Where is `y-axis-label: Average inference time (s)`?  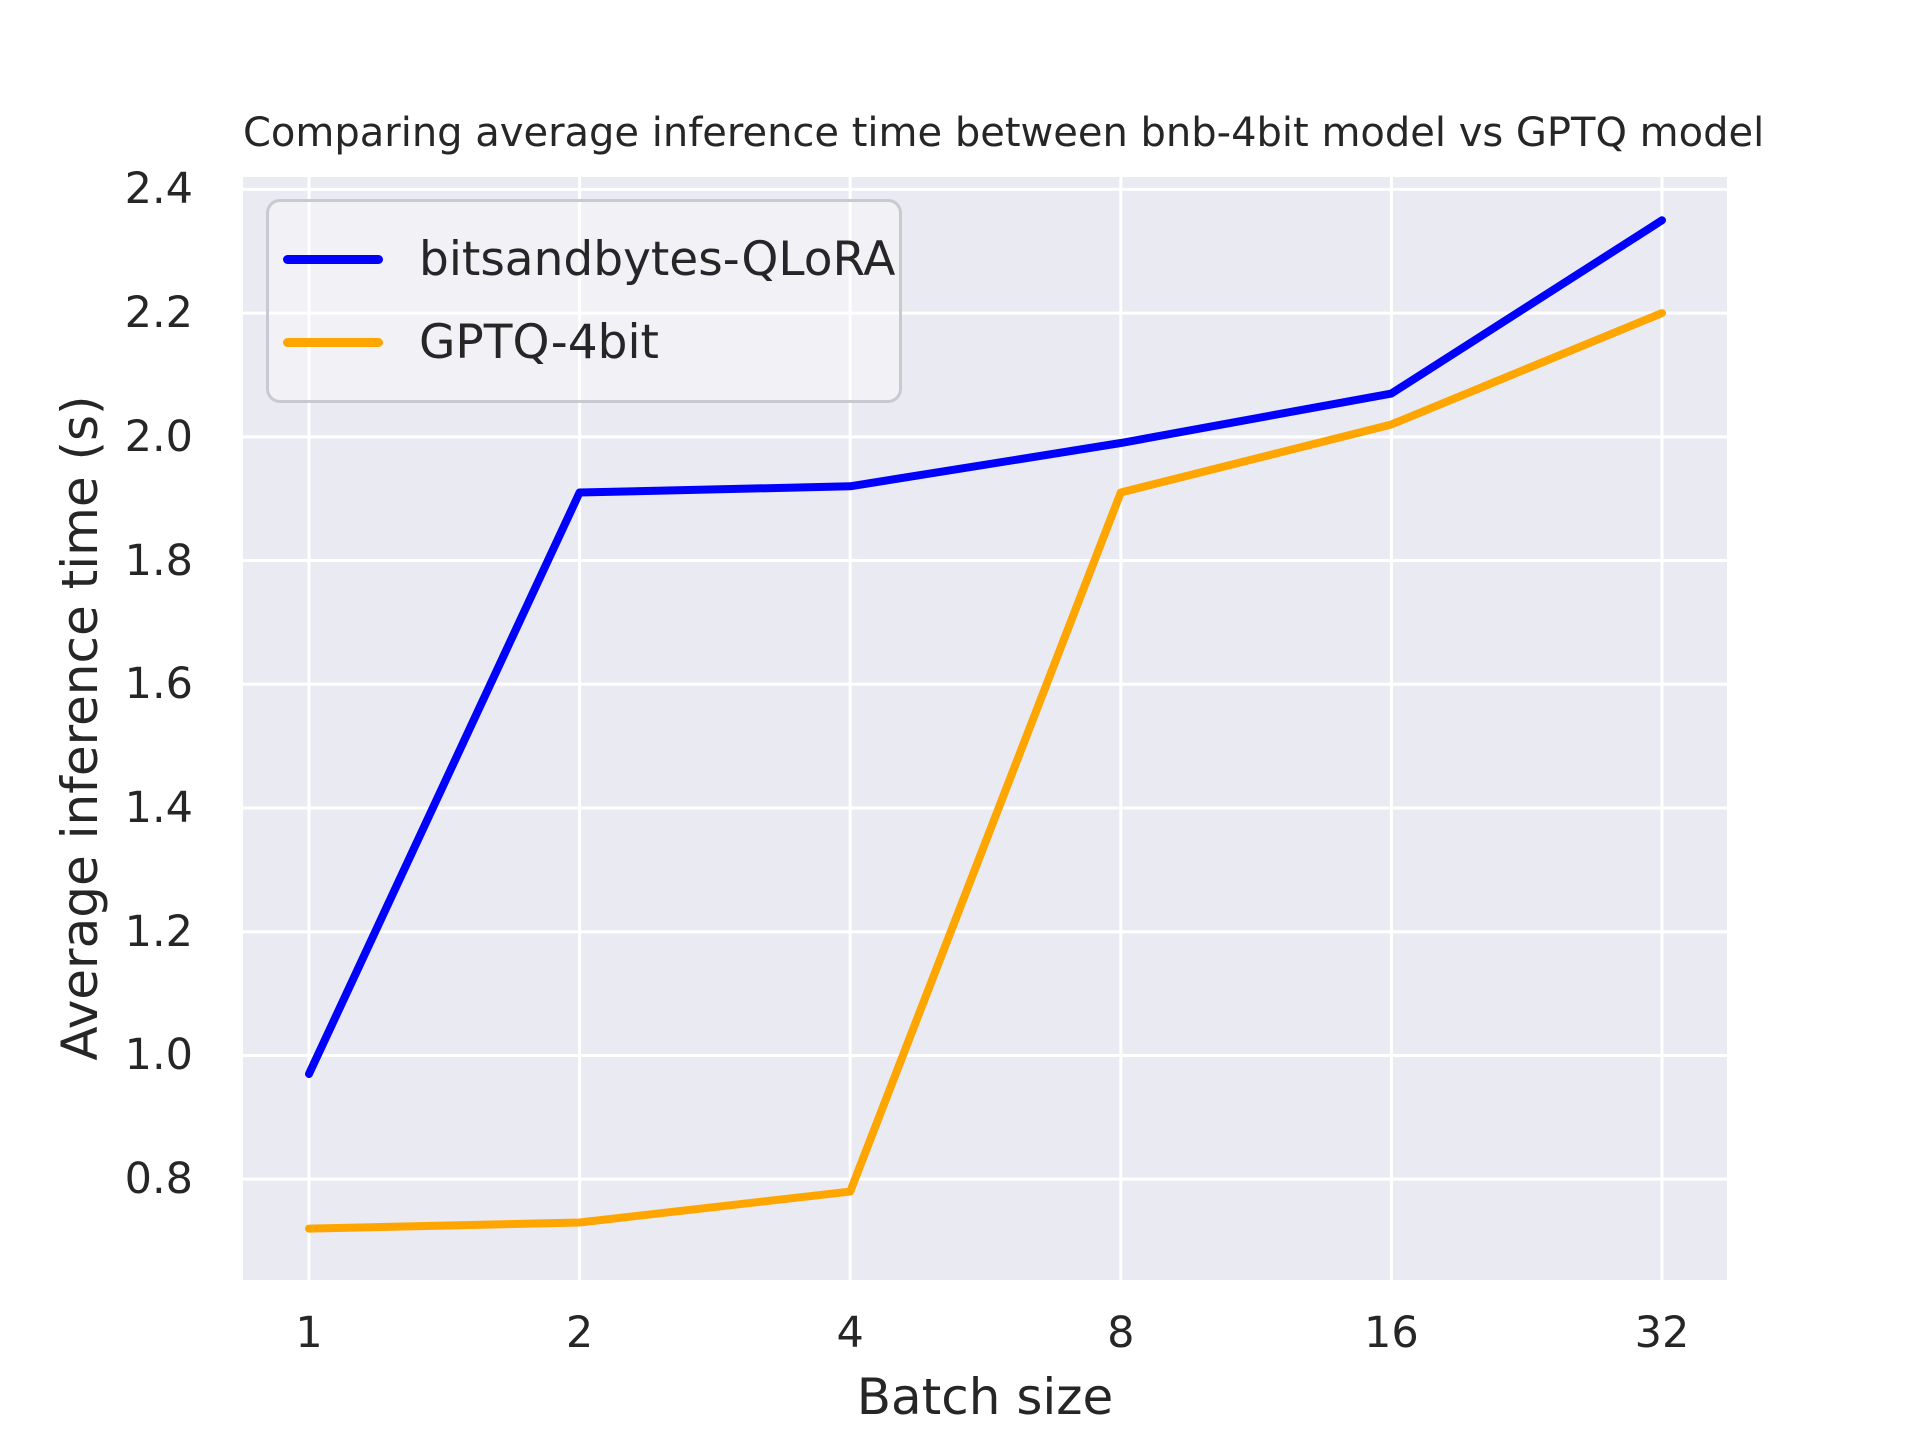 y-axis-label: Average inference time (s) is located at coordinates (80, 728).